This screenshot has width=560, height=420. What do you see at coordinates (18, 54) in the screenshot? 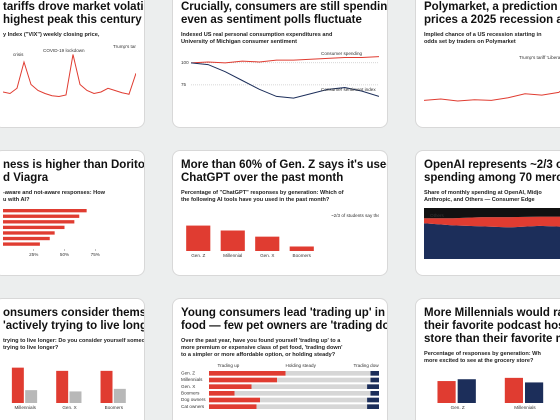
I see `annotation: crisis` at bounding box center [18, 54].